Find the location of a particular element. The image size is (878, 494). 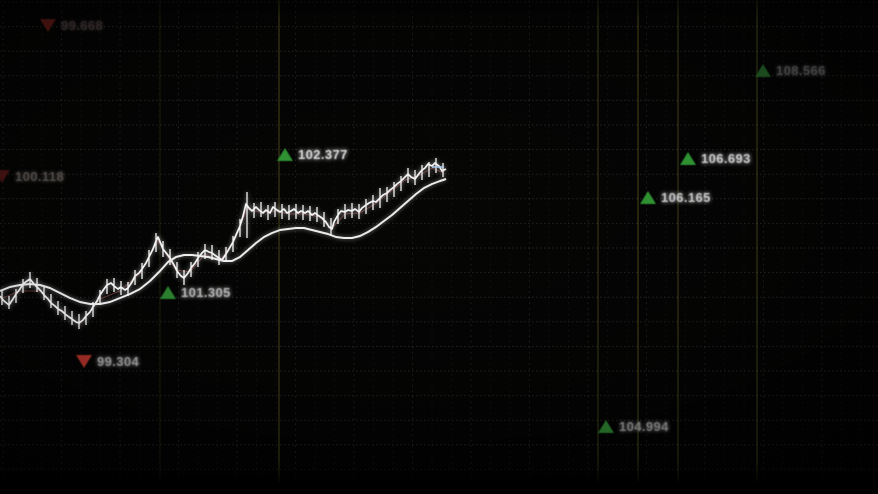

price-marker: 101.305 is located at coordinates (195, 292).